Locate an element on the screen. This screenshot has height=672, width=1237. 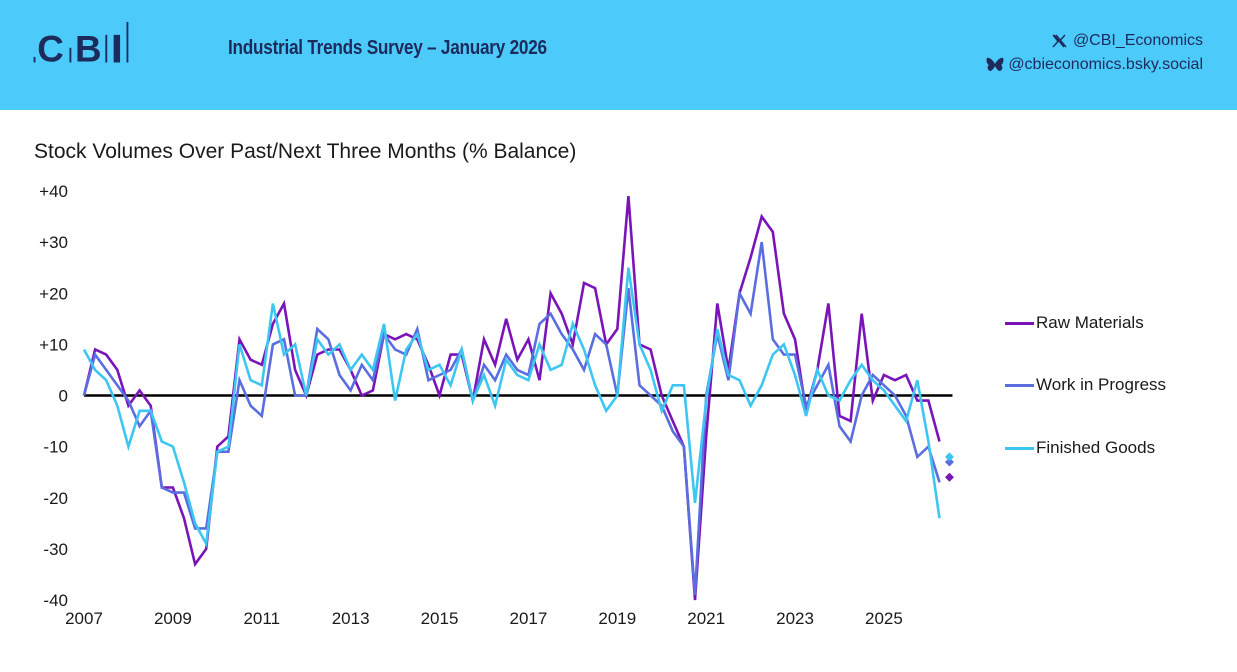
forecast-point-finished-goods is located at coordinates (949, 457).